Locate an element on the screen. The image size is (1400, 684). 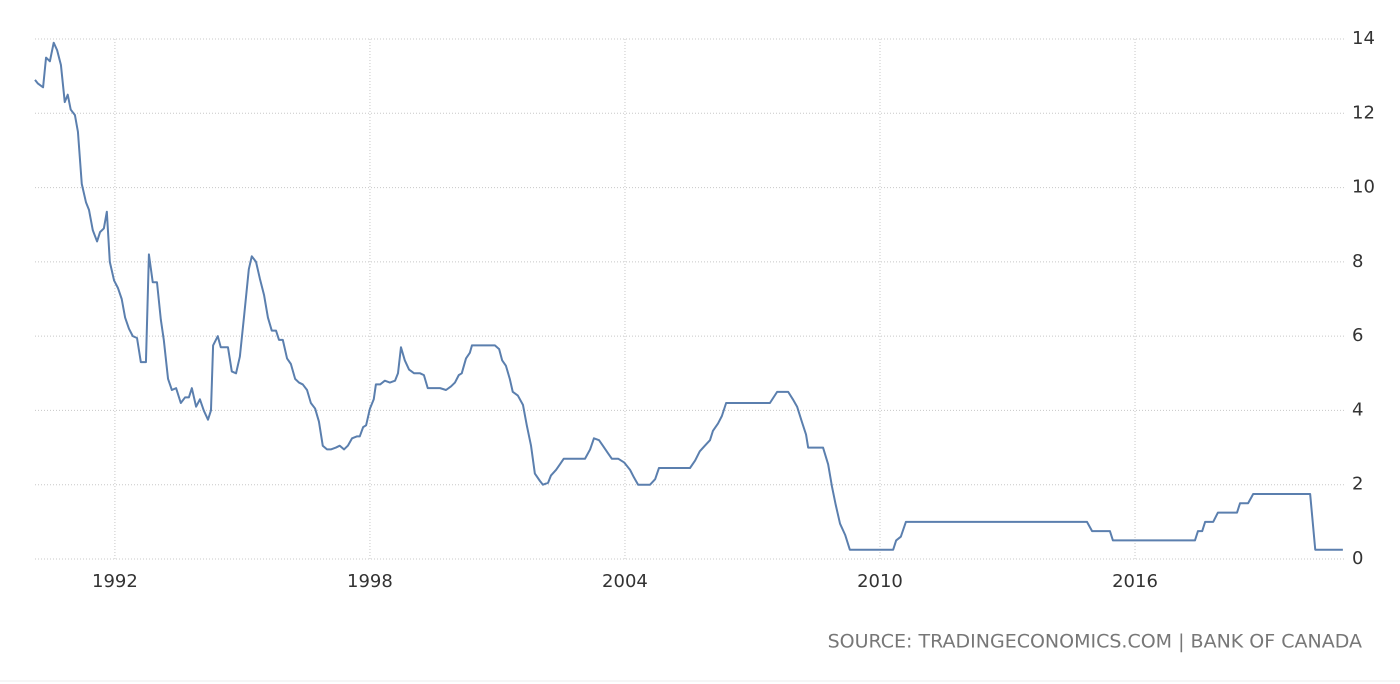
y-tick-label: 14 is located at coordinates (1363, 38).